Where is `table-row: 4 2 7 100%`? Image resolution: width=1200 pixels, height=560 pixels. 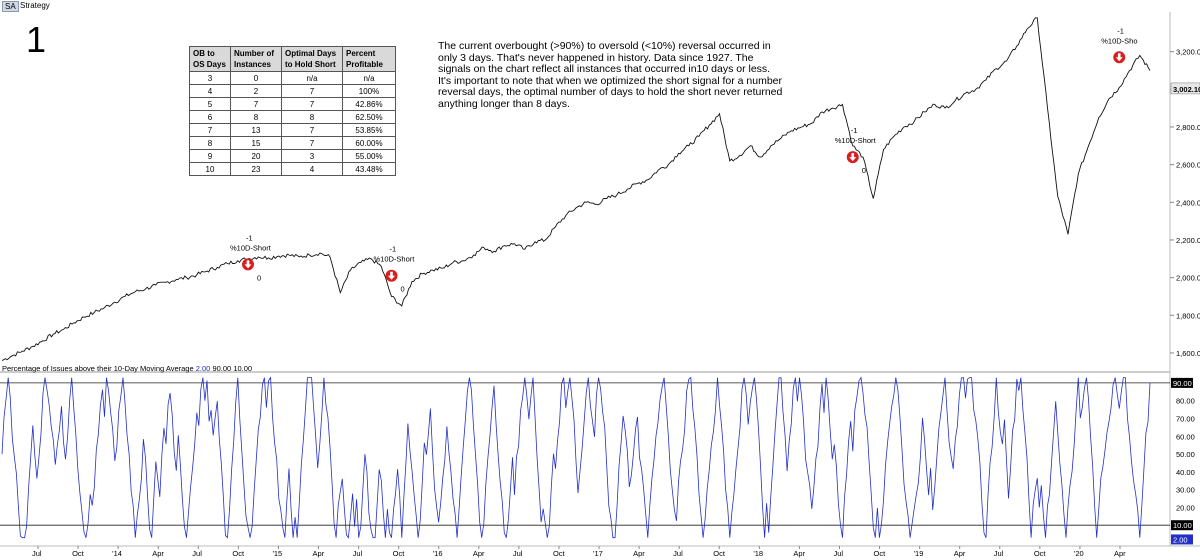 table-row: 4 2 7 100% is located at coordinates (292, 91).